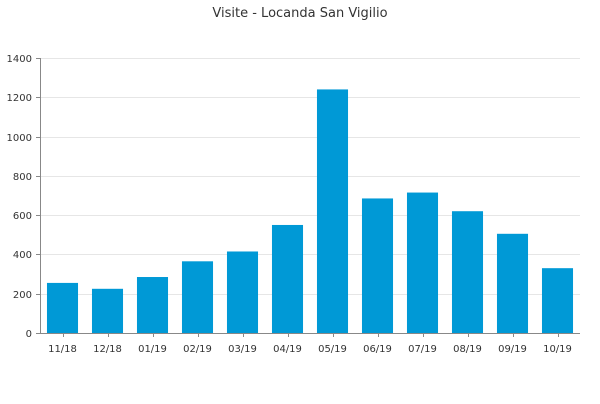  Describe the element at coordinates (287, 349) in the screenshot. I see `x-tick-label: 04/19` at that location.